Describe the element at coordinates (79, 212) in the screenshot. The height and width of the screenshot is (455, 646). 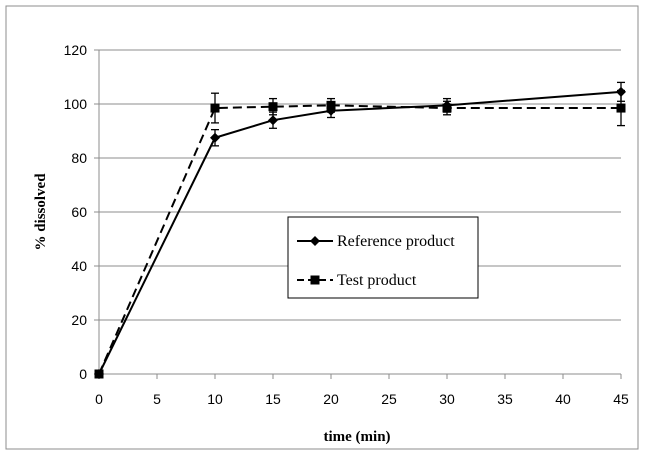
I see `y-tick-label: 60` at that location.